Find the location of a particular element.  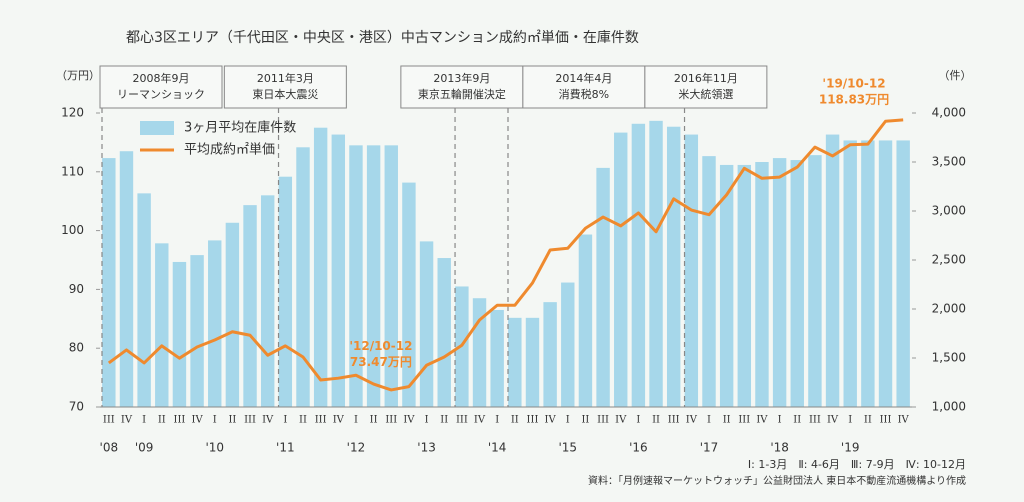

legend-swatch is located at coordinates (157, 128).